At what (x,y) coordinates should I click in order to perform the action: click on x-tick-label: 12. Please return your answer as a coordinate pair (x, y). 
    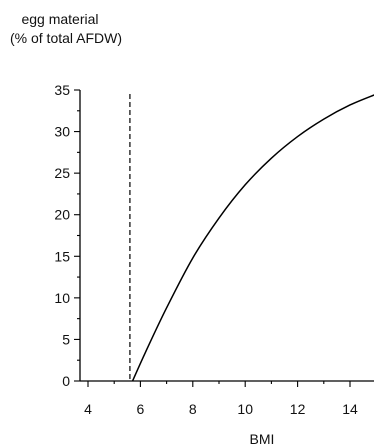
    Looking at the image, I should click on (298, 409).